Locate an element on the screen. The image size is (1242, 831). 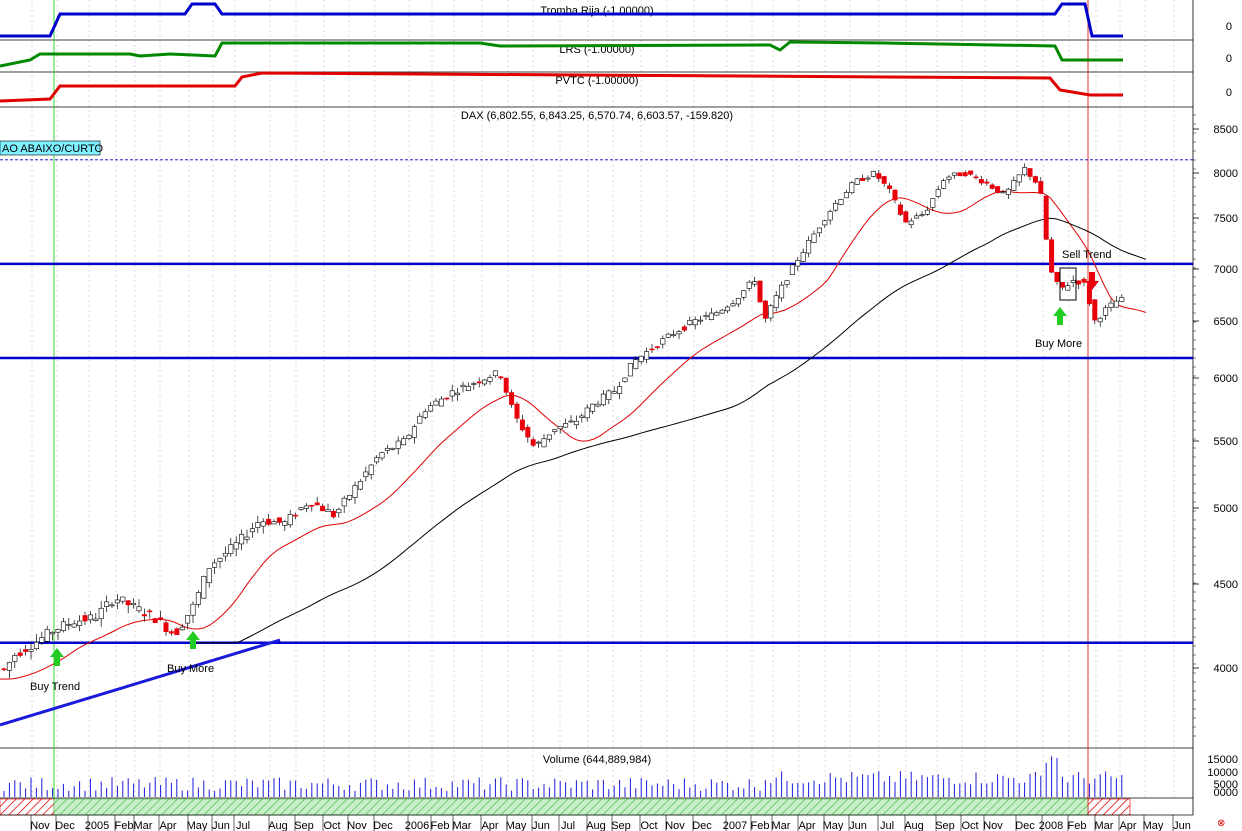
annotation-label: Buy Trend is located at coordinates (55, 687).